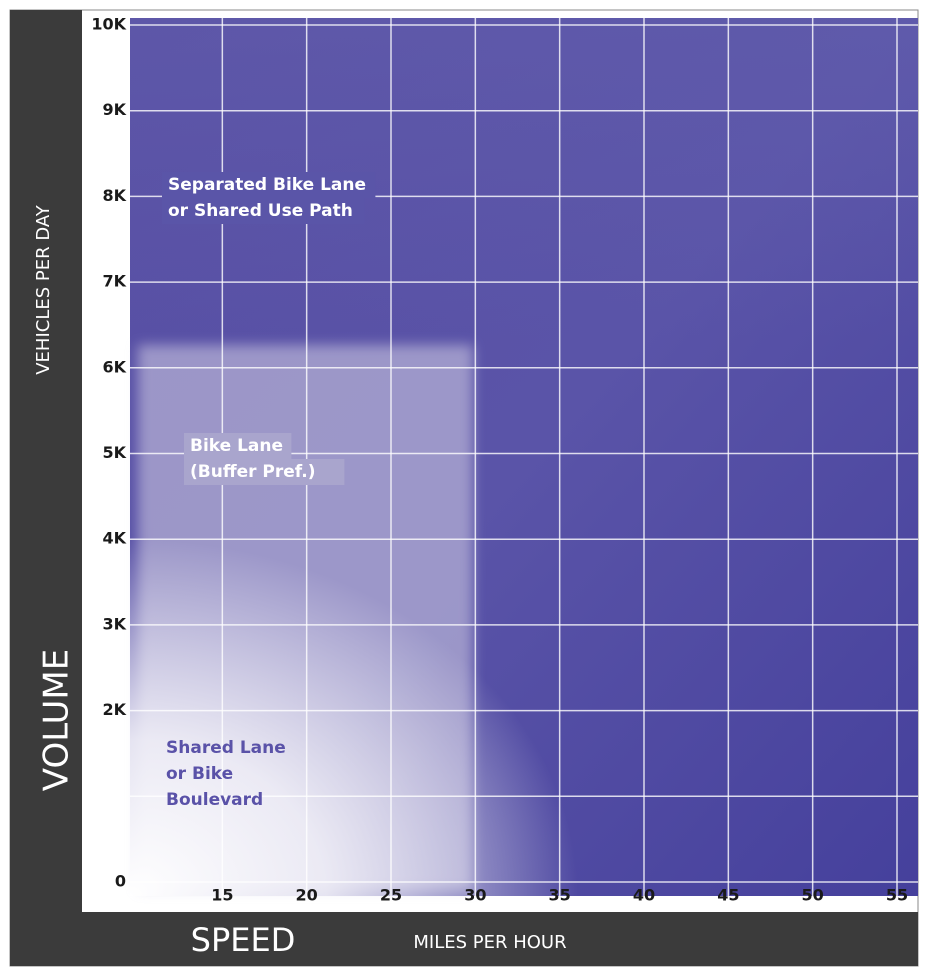  Describe the element at coordinates (644, 895) in the screenshot. I see `x-tick-label: 40` at that location.